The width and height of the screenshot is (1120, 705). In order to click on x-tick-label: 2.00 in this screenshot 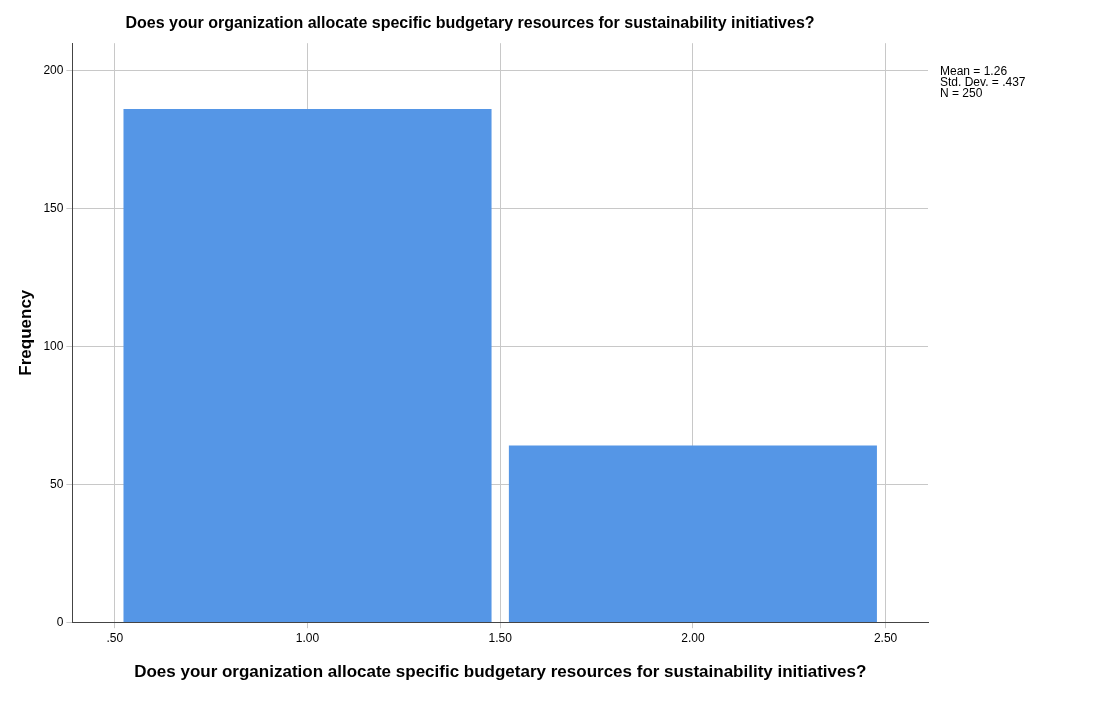, I will do `click(693, 637)`.